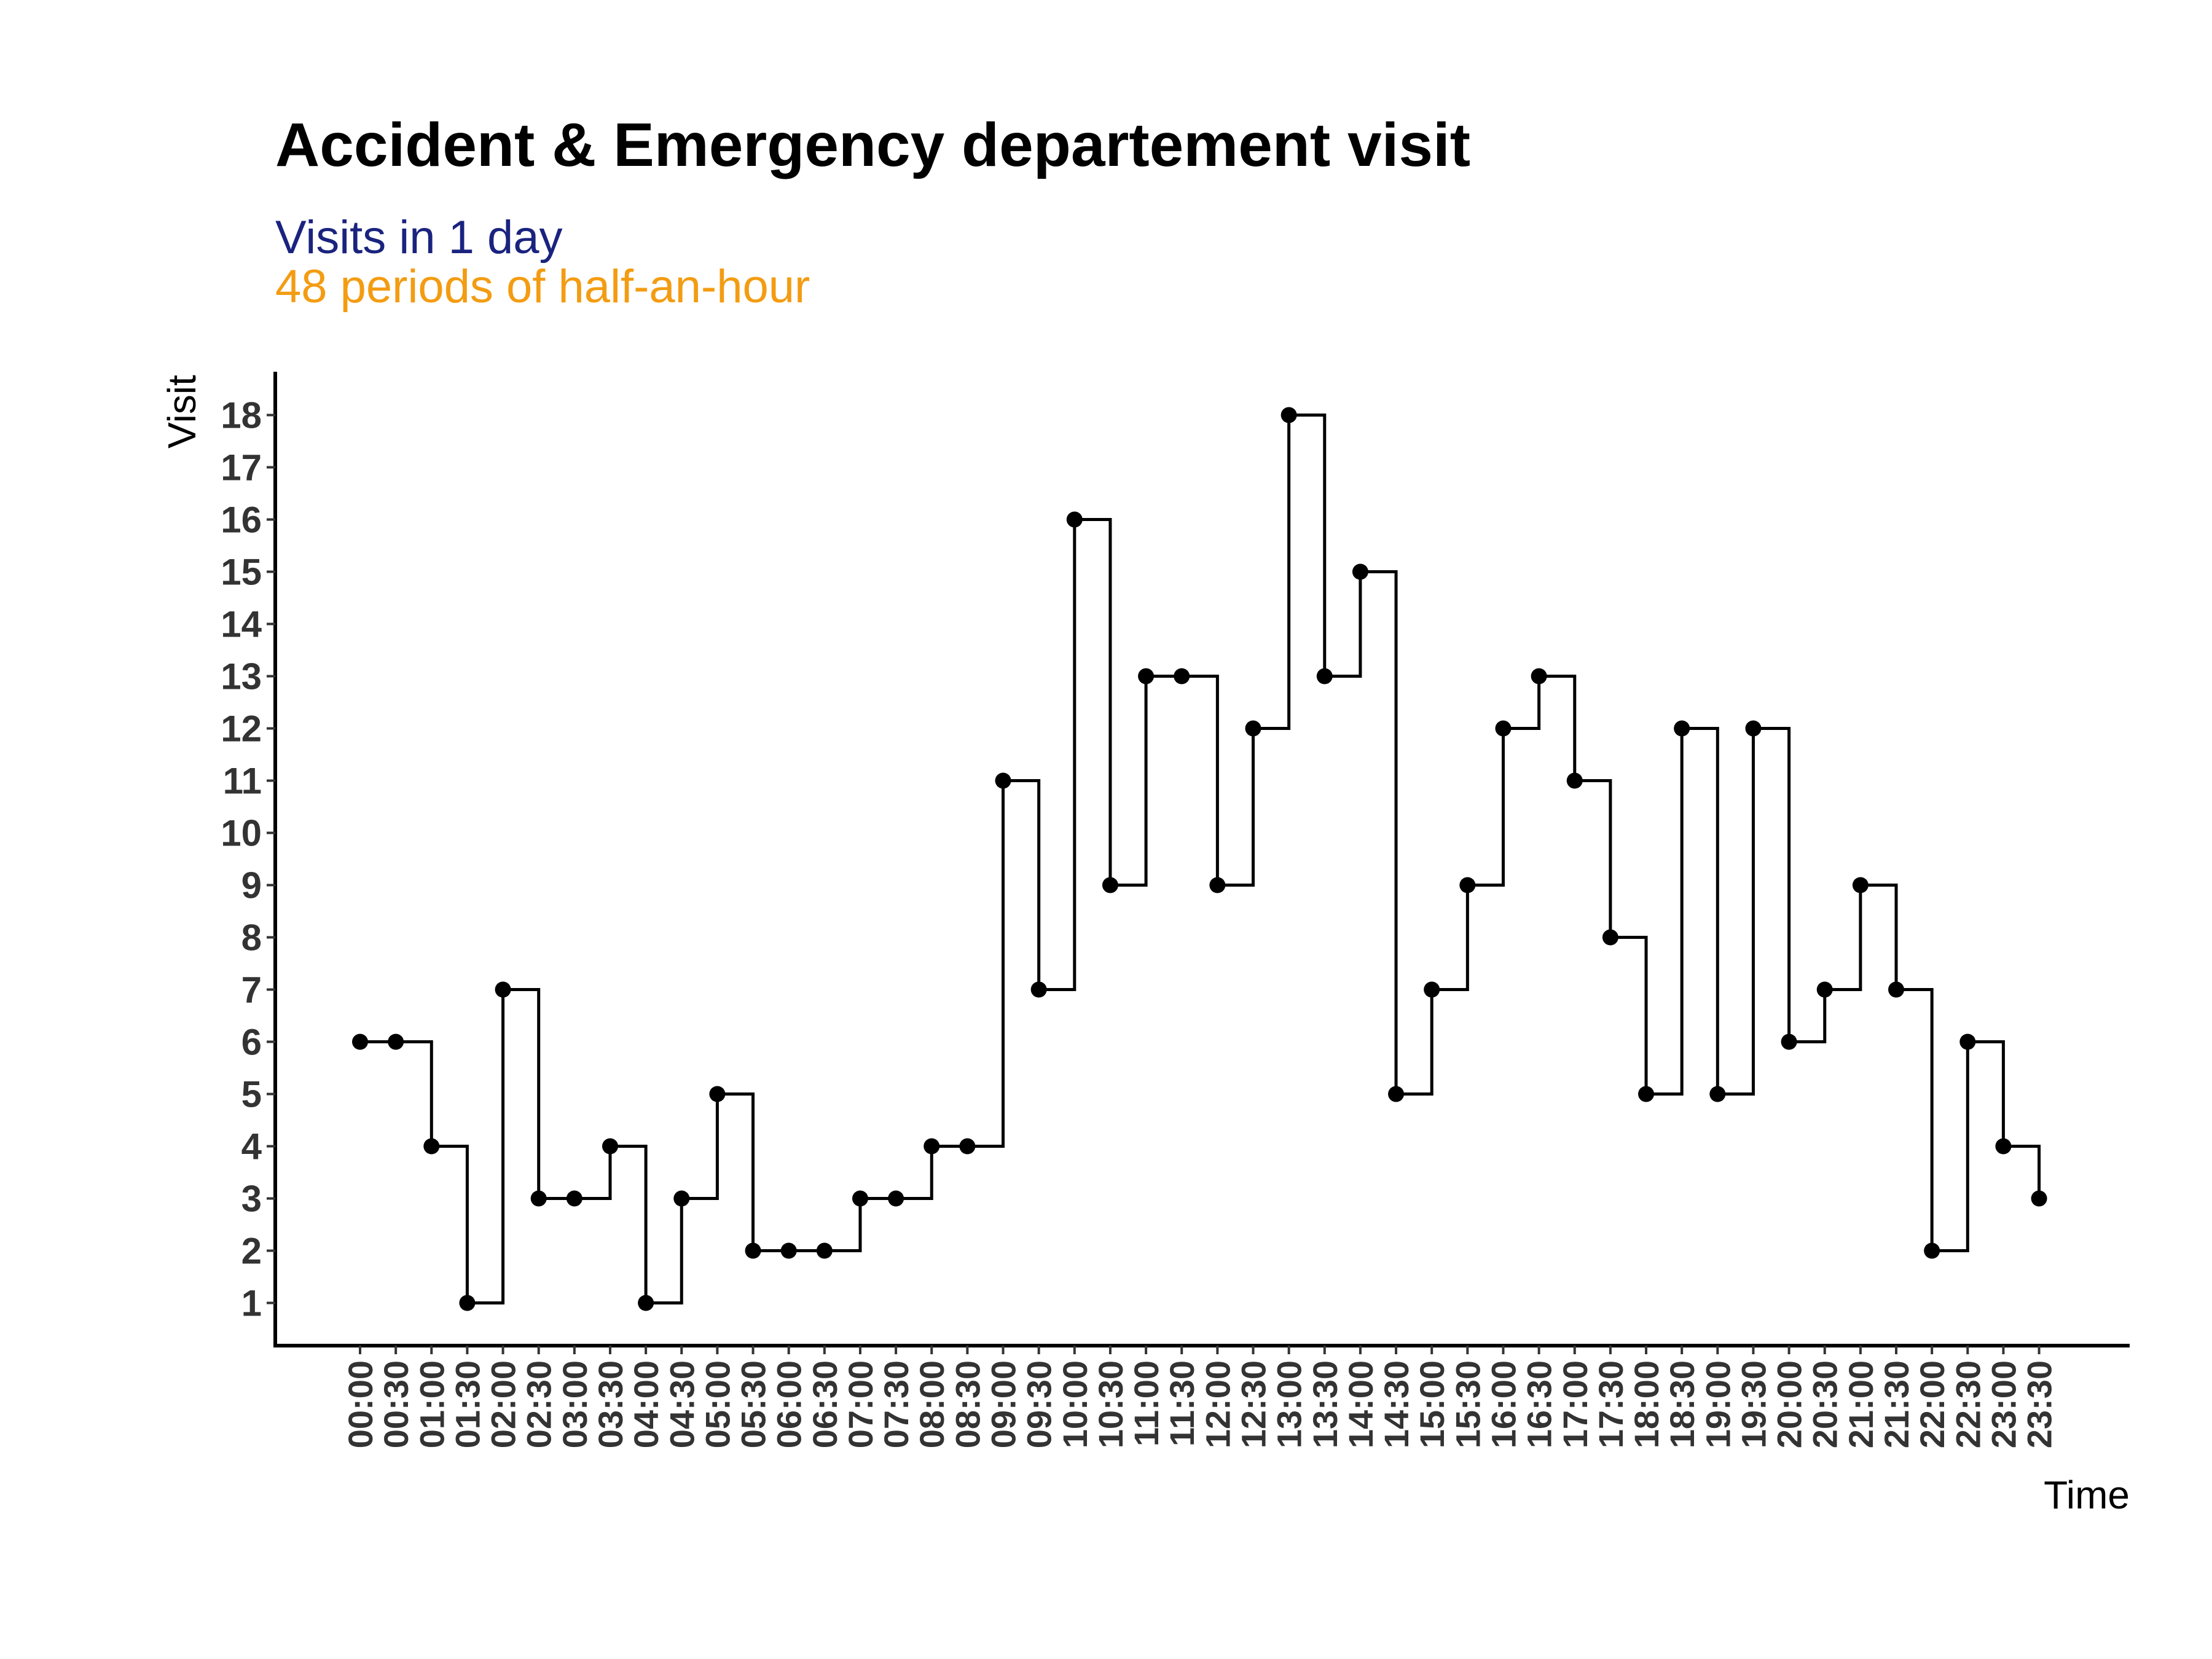 Image resolution: width=2212 pixels, height=1659 pixels. I want to click on y-tick-label-11: 11, so click(242, 781).